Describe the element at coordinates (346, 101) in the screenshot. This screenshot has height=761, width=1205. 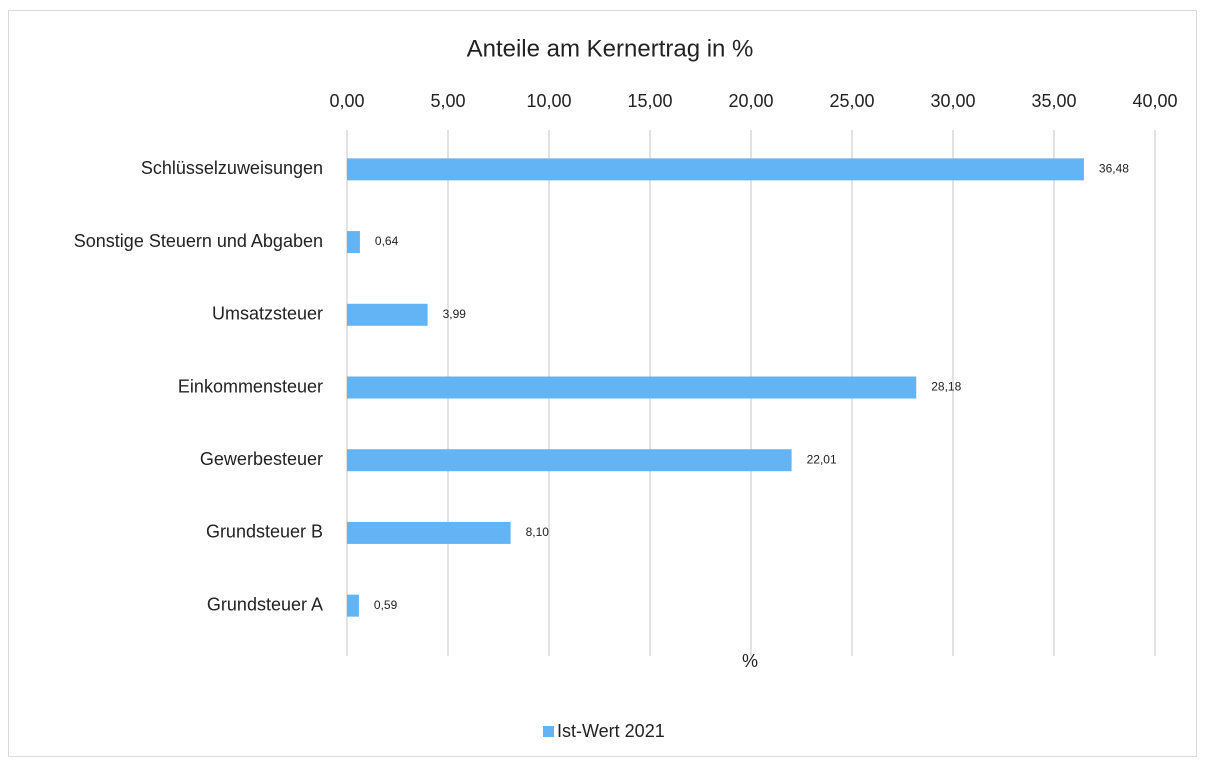
I see `x-tick-label: 0,00` at that location.